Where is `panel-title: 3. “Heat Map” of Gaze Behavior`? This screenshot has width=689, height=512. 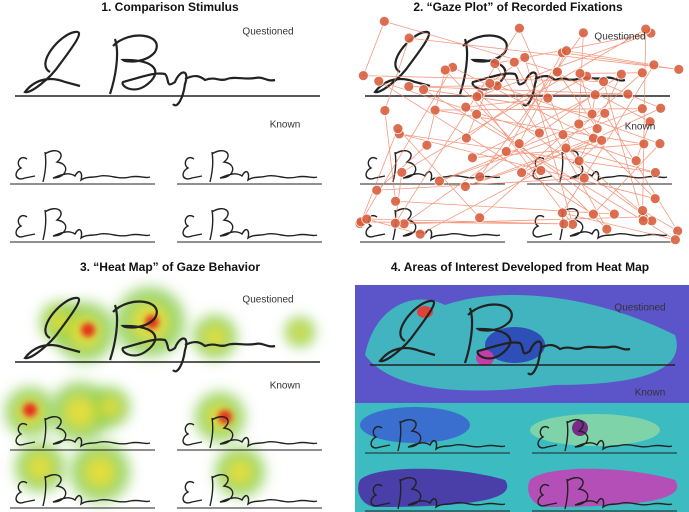 panel-title: 3. “Heat Map” of Gaze Behavior is located at coordinates (170, 267).